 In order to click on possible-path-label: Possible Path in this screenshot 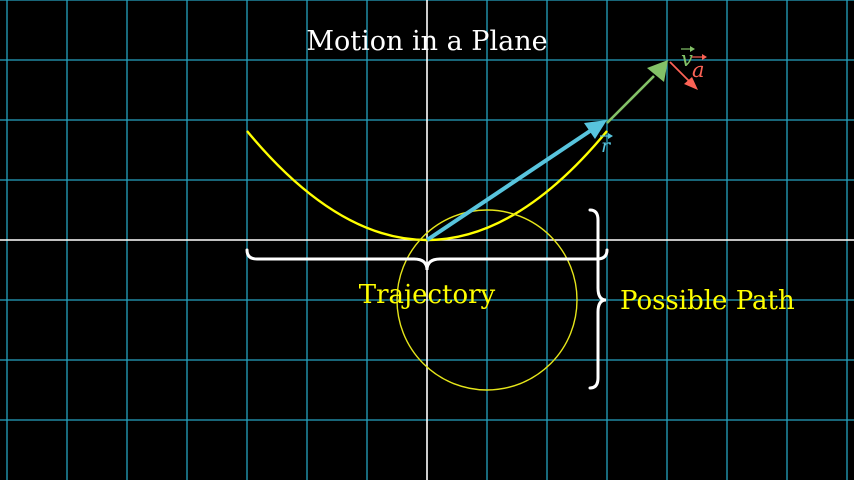, I will do `click(707, 301)`.